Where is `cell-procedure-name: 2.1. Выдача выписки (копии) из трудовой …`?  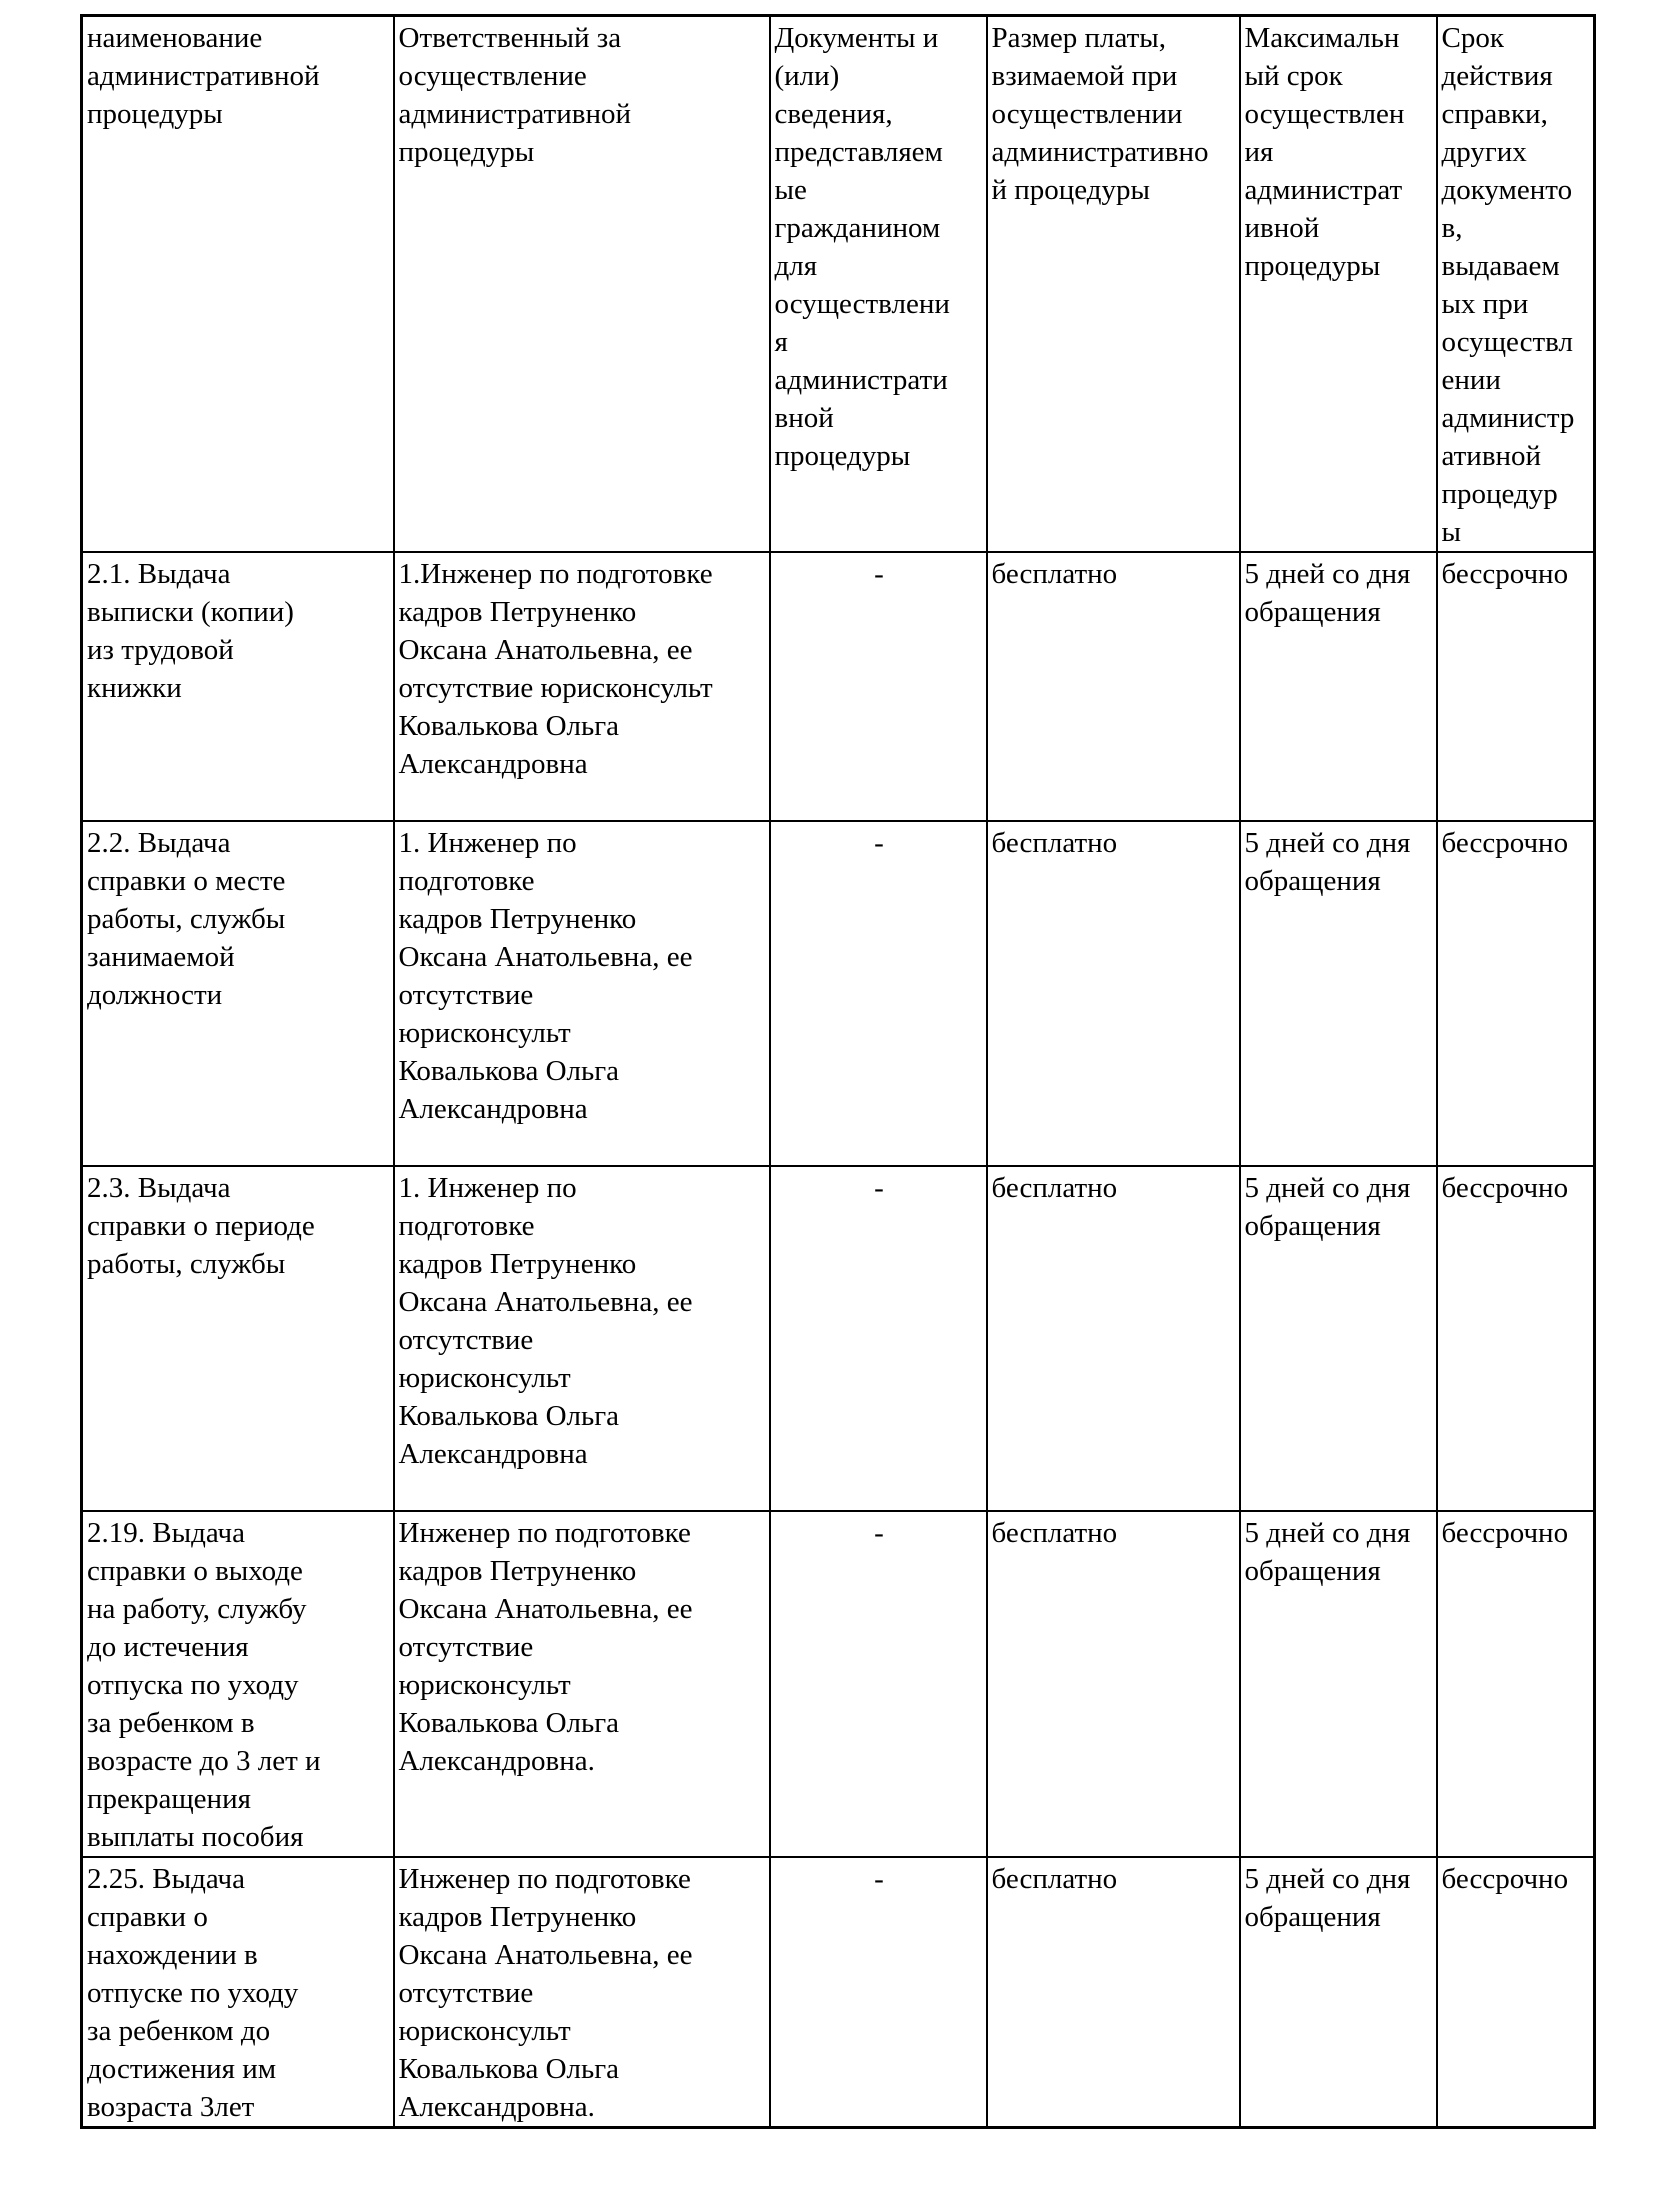 cell-procedure-name: 2.1. Выдача выписки (копии) из трудовой … is located at coordinates (237, 686).